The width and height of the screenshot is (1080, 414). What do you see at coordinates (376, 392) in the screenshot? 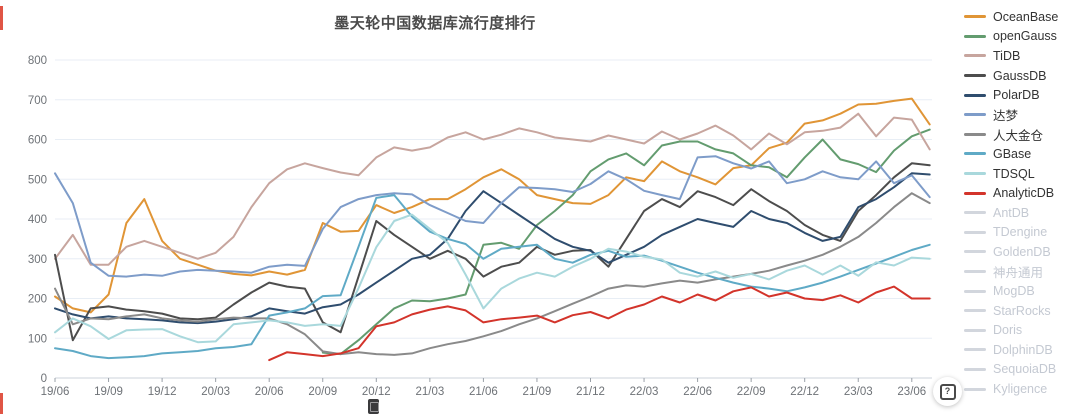
I see `x-axis-label-20/12: 20/12` at bounding box center [376, 392].